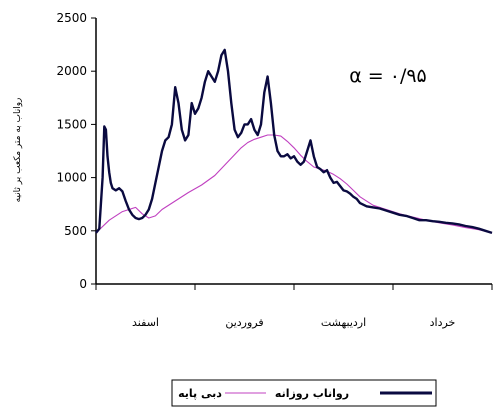 The image size is (494, 414). I want to click on y-axis-title: رواناب به متر مکعب بر ثانیه, so click(18, 150).